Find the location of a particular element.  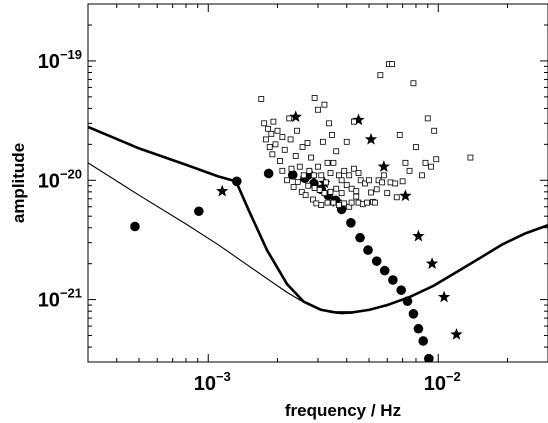

y-tick-label: 10−20 is located at coordinates (60, 179).